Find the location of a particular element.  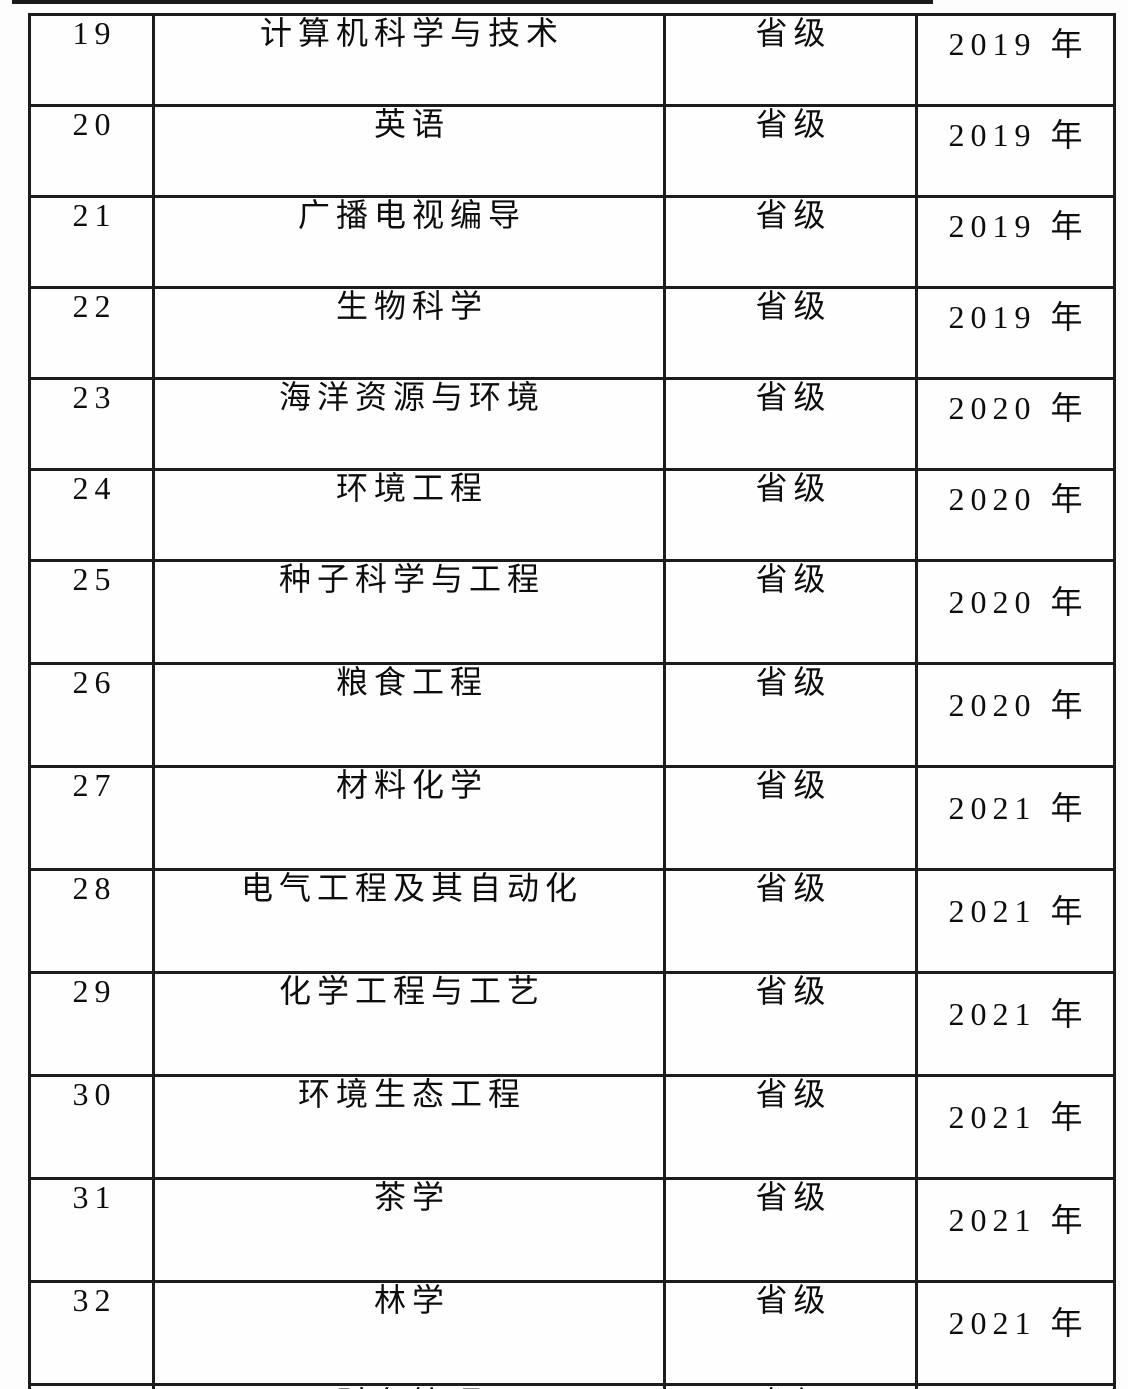

table-row: 28 电气工程及其自动化 省级 2021 年 is located at coordinates (572, 921).